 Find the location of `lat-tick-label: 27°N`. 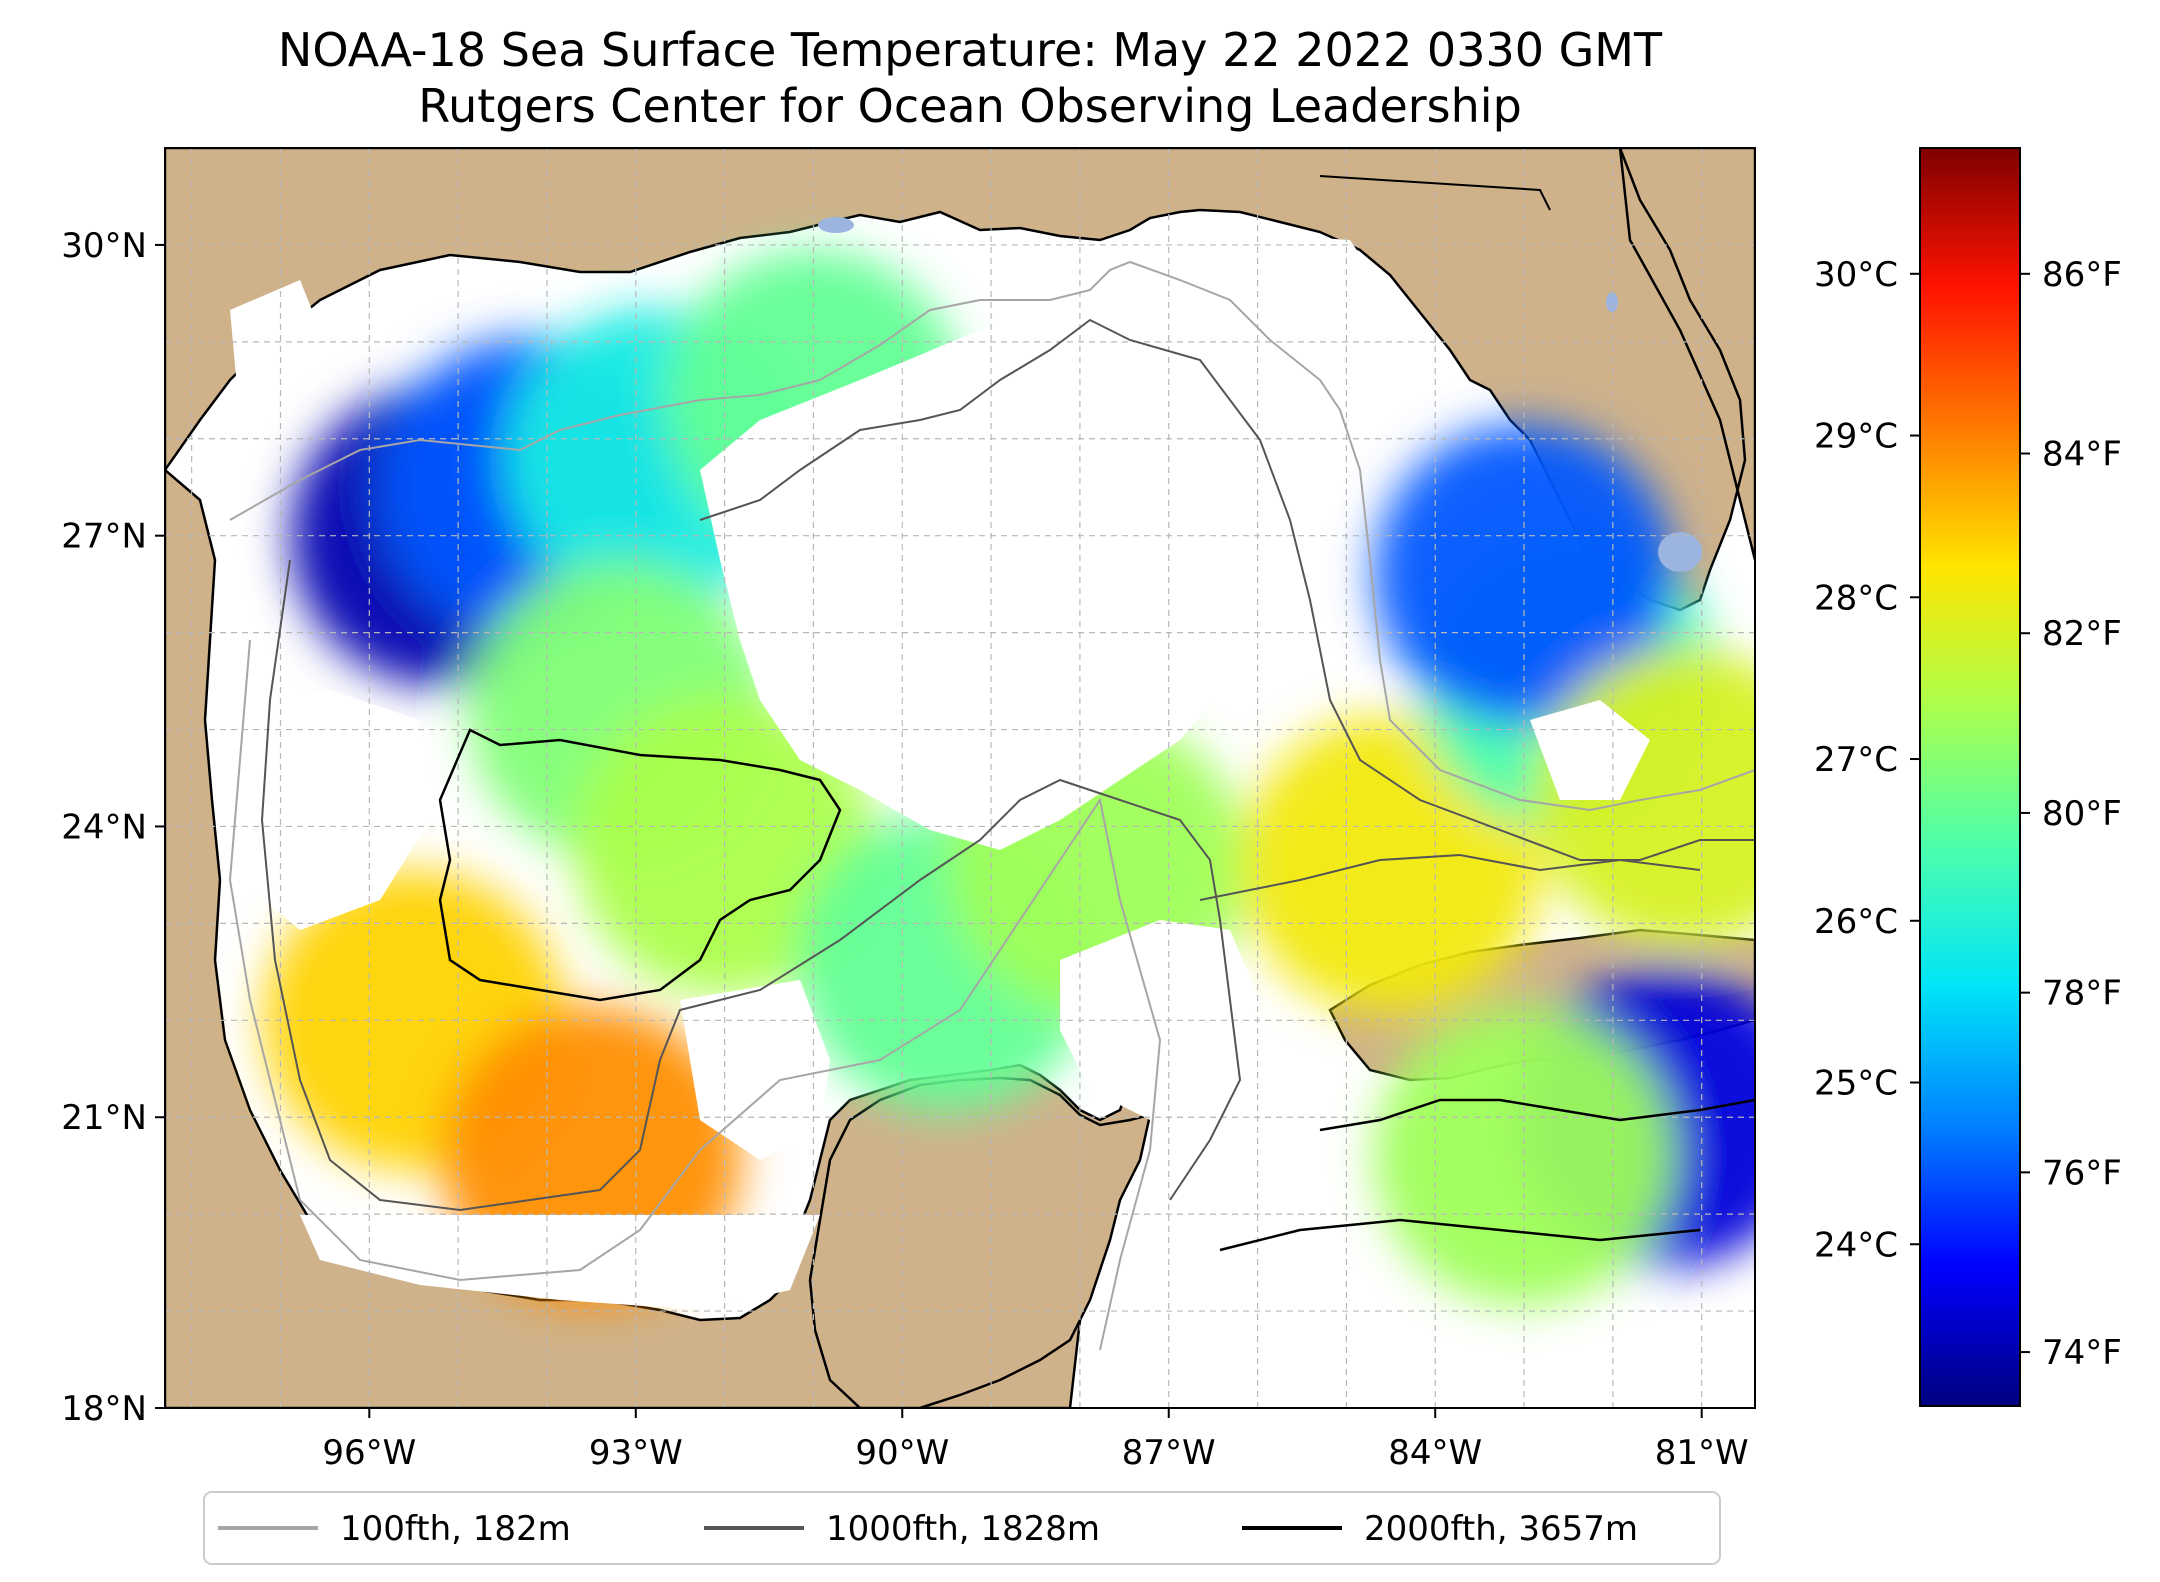

lat-tick-label: 27°N is located at coordinates (104, 537).